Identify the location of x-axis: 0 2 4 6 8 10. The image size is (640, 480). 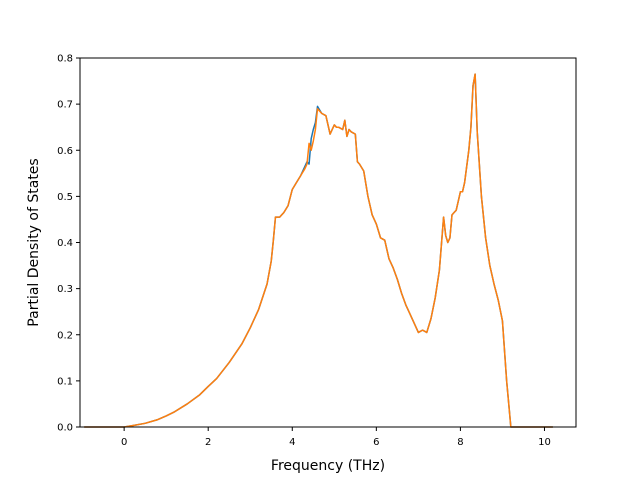
(336, 437).